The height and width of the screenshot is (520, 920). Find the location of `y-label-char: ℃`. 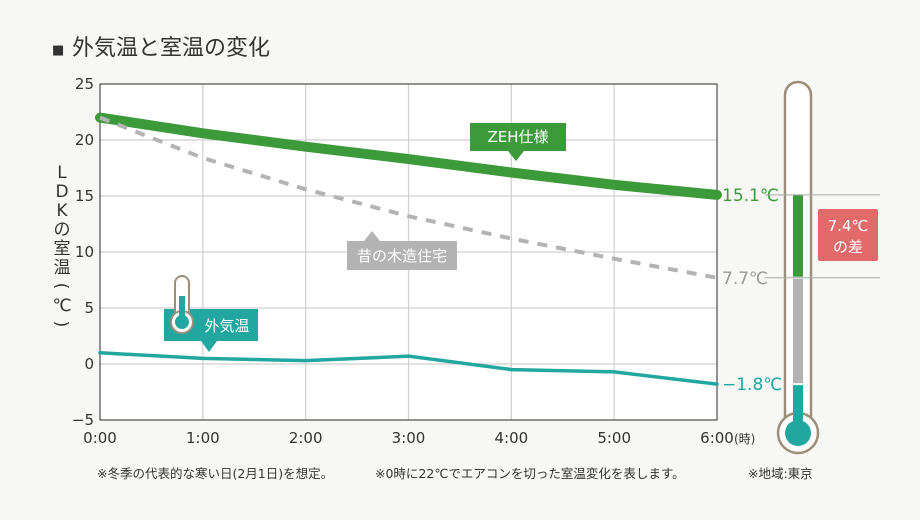

y-label-char: ℃ is located at coordinates (61, 306).